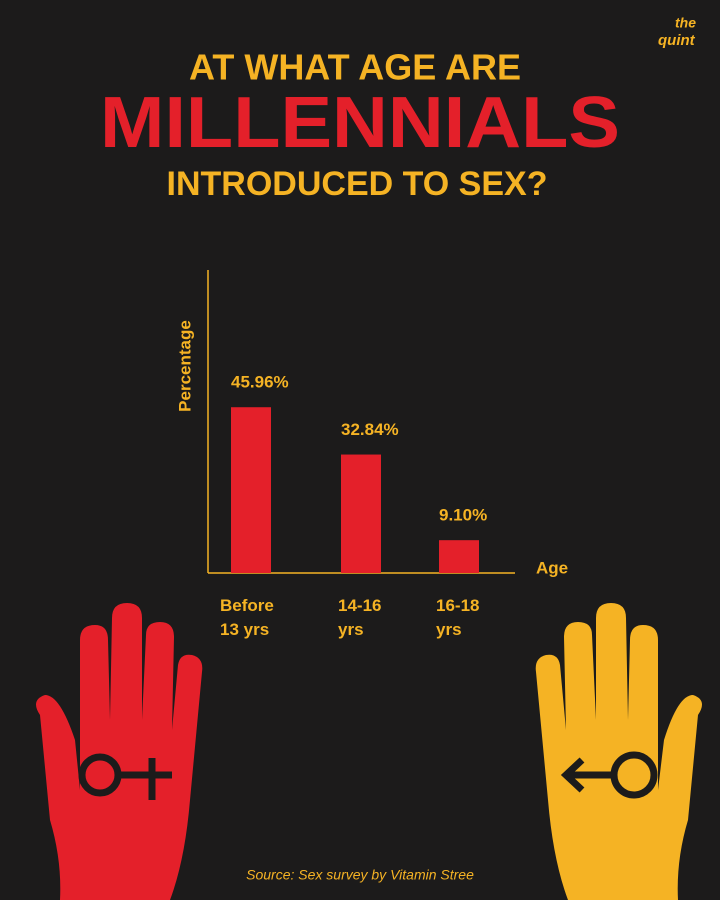 The width and height of the screenshot is (720, 900). Describe the element at coordinates (260, 382) in the screenshot. I see `value-label: 45.96%` at that location.